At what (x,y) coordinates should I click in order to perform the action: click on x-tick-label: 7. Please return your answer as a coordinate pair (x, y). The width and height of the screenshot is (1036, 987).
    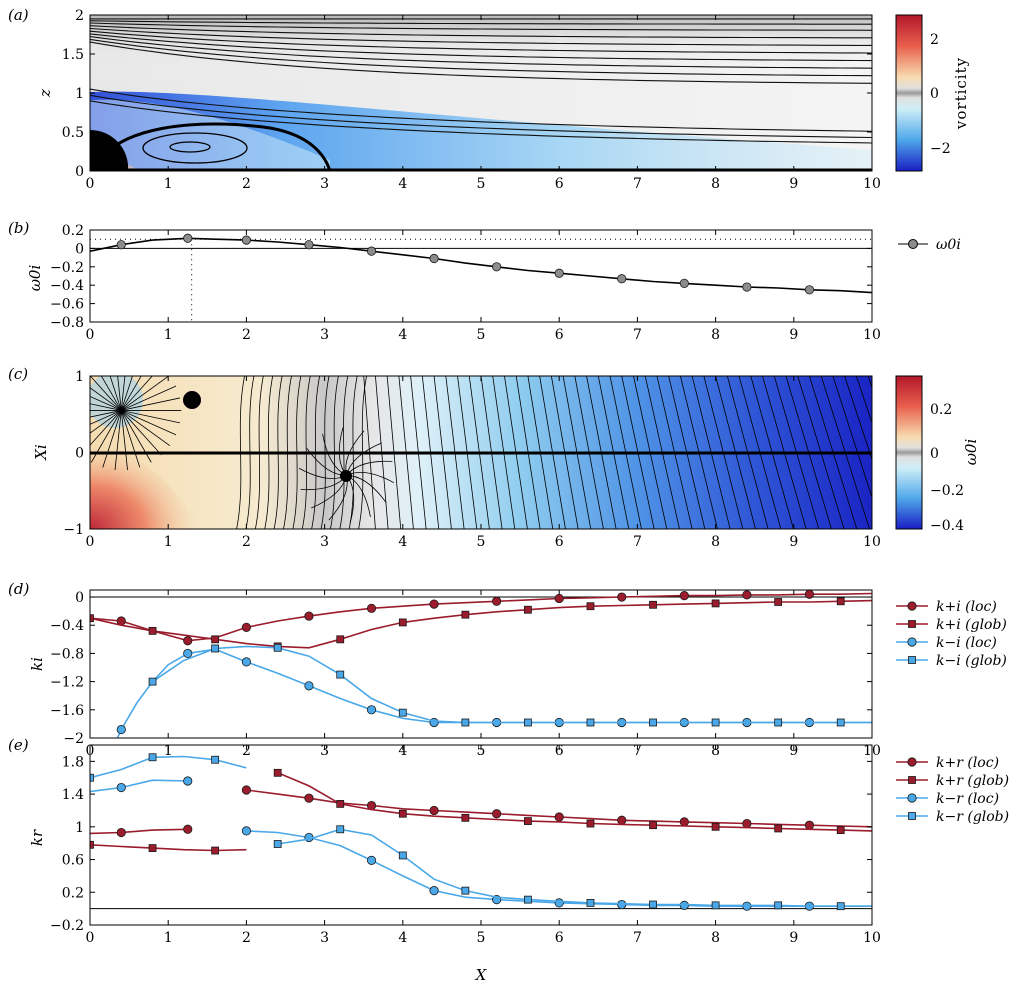
    Looking at the image, I should click on (637, 938).